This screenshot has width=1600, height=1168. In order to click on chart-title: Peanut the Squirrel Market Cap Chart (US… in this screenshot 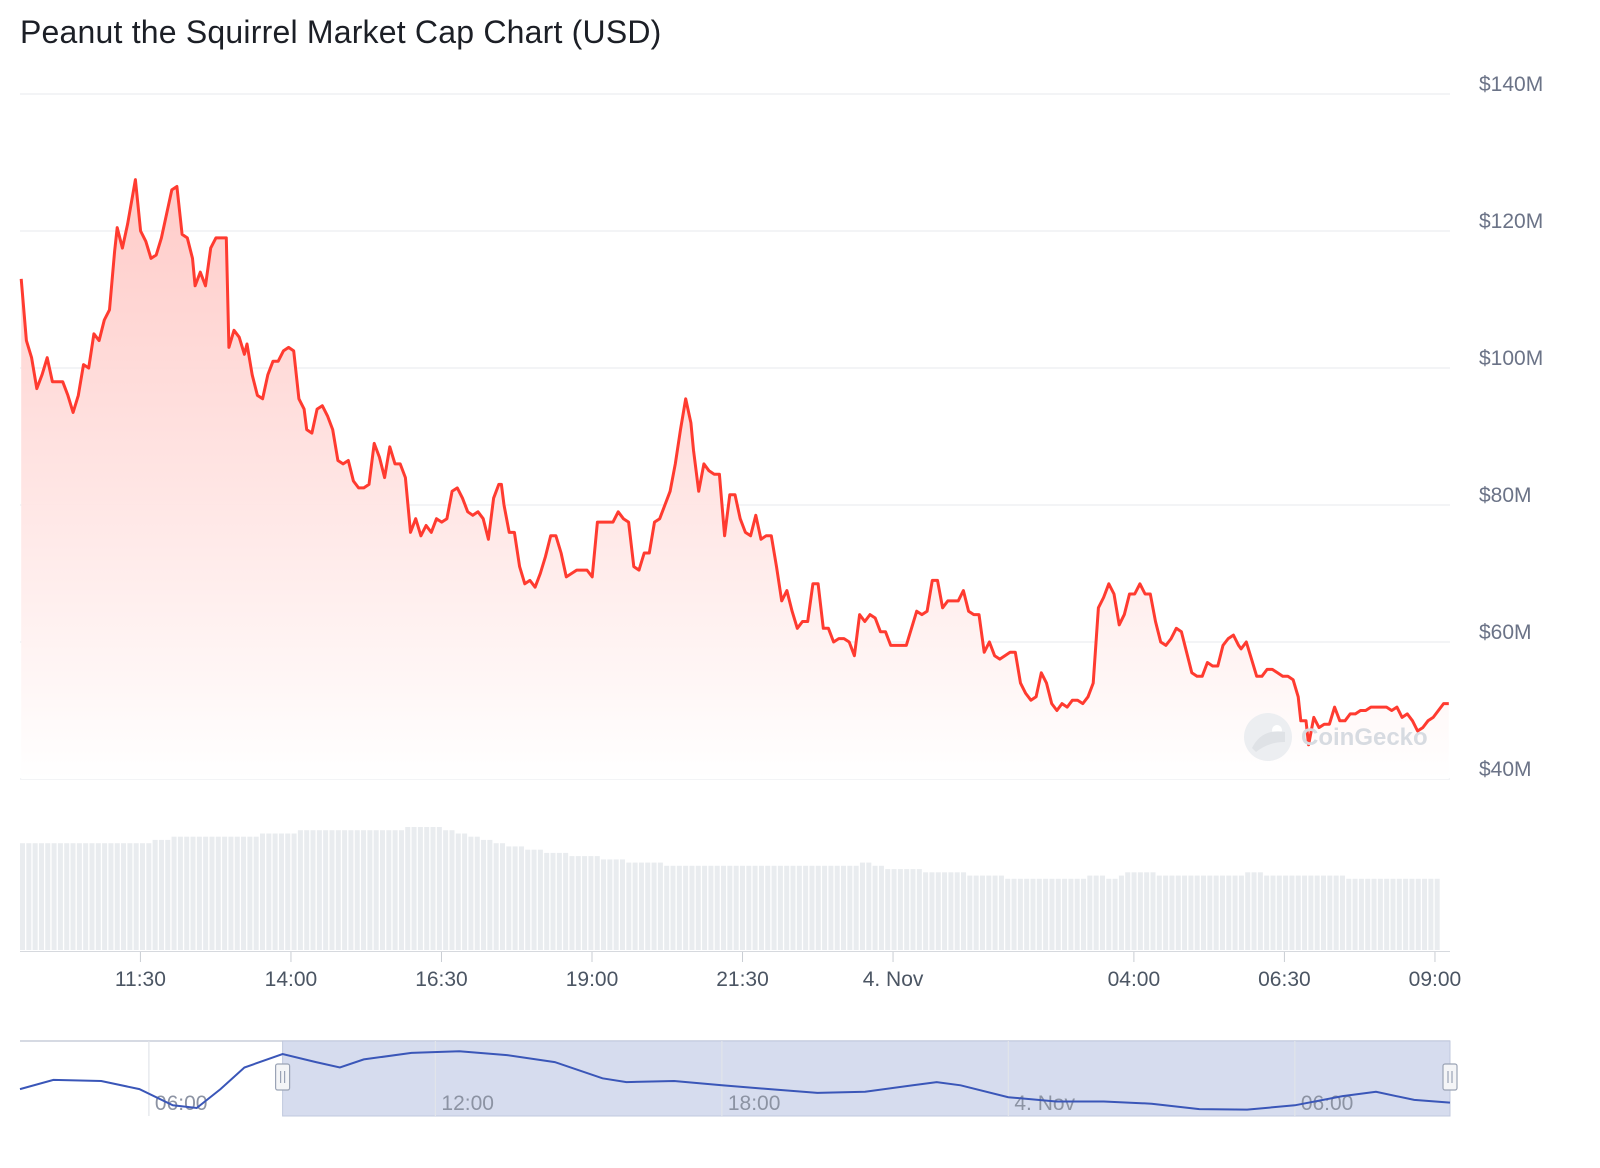, I will do `click(341, 32)`.